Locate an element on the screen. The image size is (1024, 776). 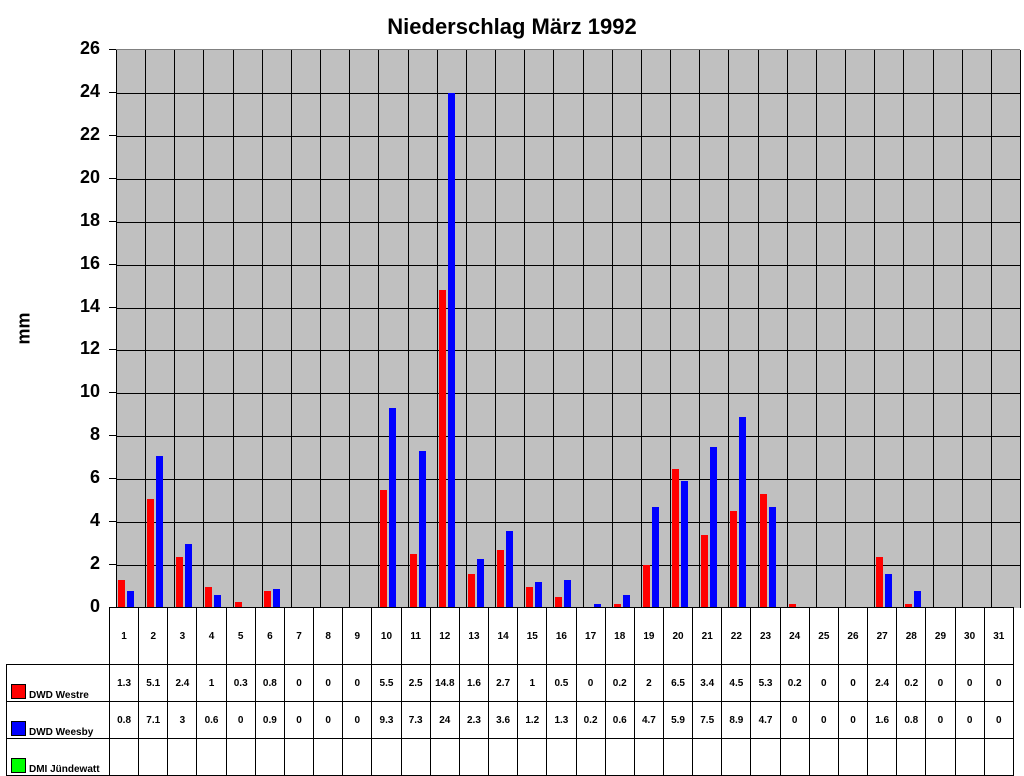
data-cell: 7.1 is located at coordinates (153, 720).